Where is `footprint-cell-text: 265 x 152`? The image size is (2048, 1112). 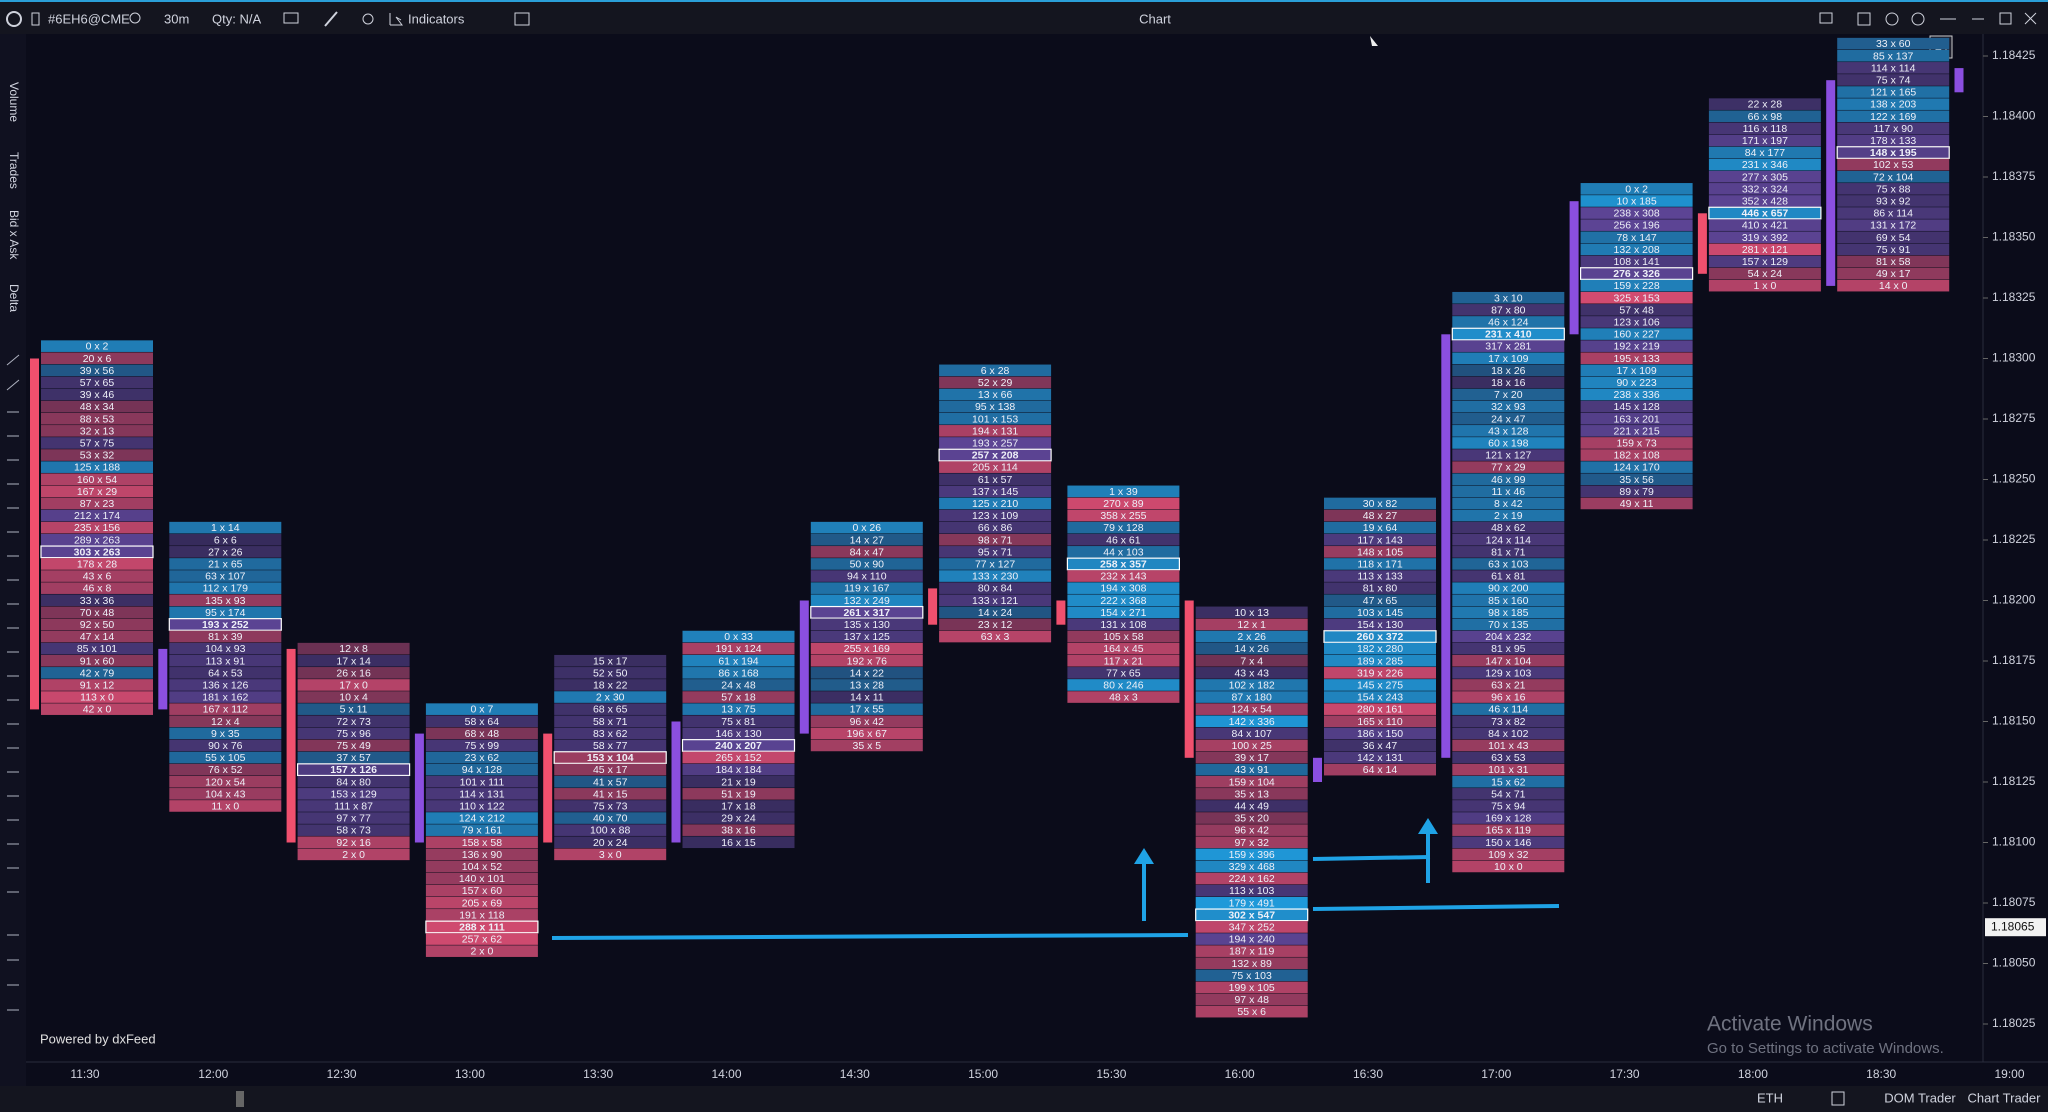
footprint-cell-text: 265 x 152 is located at coordinates (738, 758).